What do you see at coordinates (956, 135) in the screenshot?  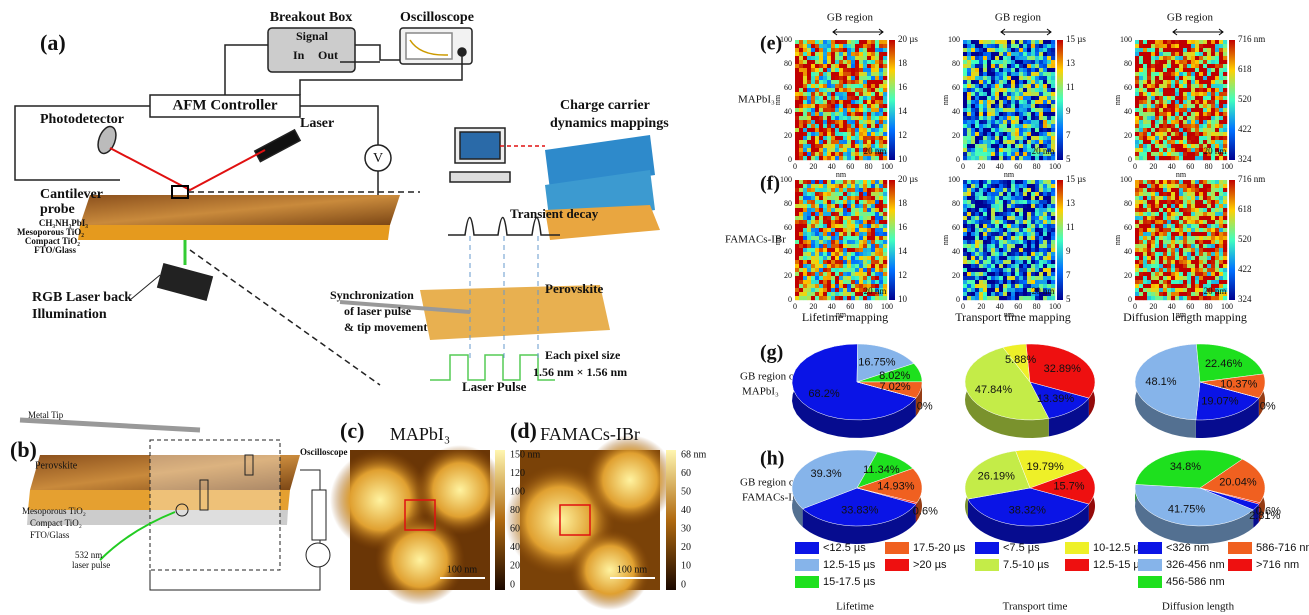 I see `label: 20` at bounding box center [956, 135].